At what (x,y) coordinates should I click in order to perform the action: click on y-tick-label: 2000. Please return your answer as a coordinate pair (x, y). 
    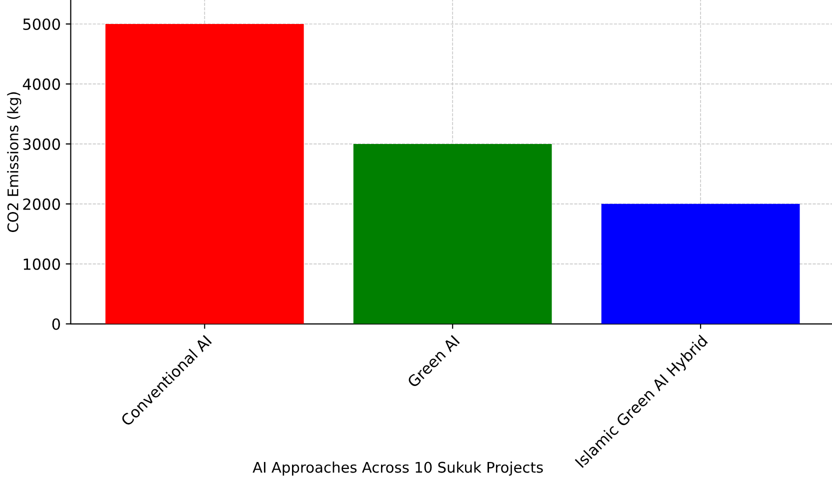
    Looking at the image, I should click on (41, 204).